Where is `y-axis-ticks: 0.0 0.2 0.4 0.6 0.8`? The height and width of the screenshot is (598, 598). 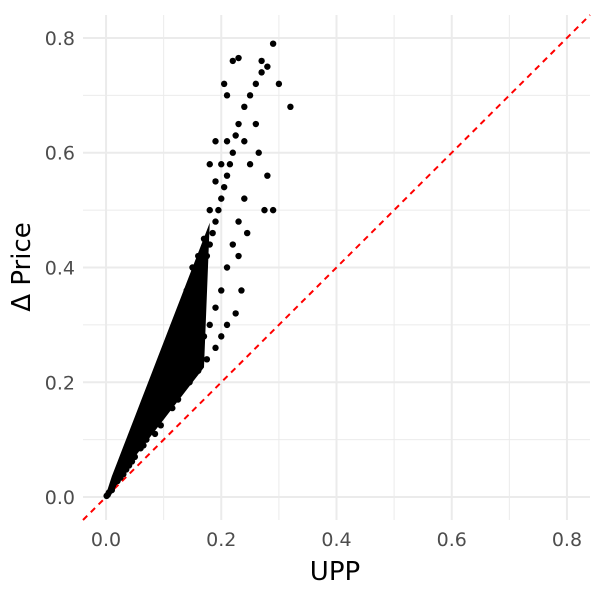 y-axis-ticks: 0.0 0.2 0.4 0.6 0.8 is located at coordinates (60, 268).